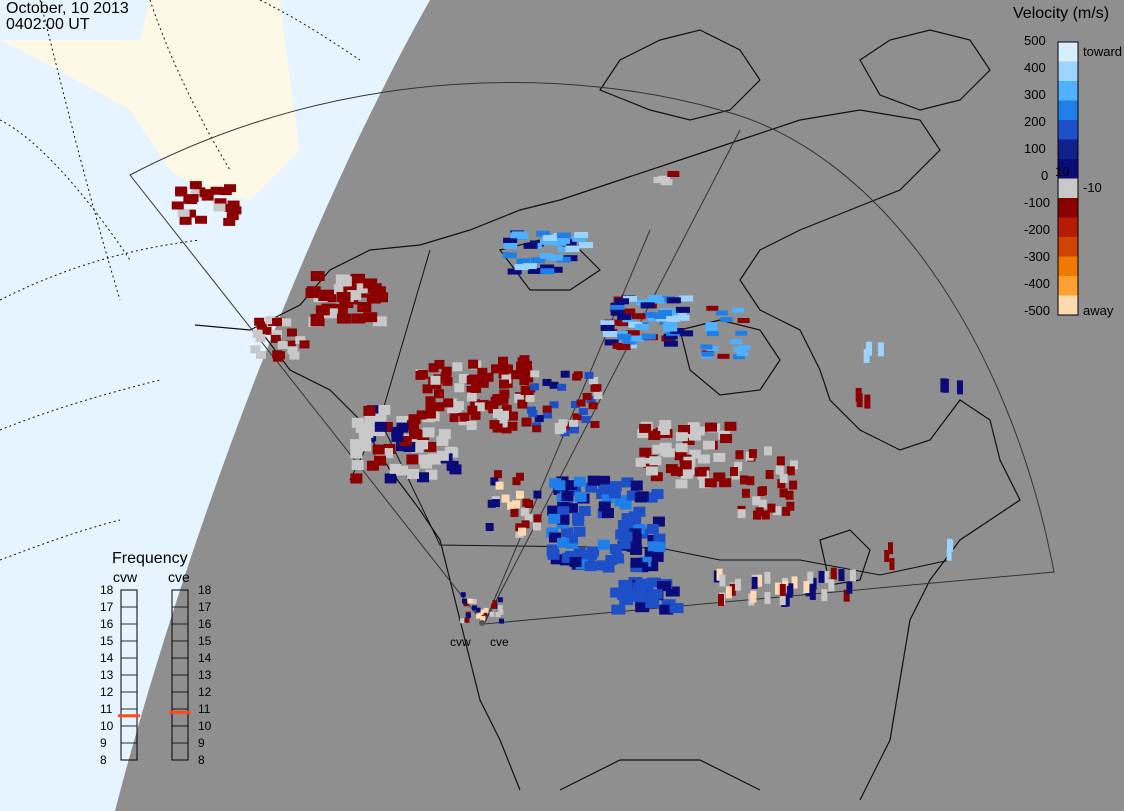 Image resolution: width=1124 pixels, height=811 pixels. What do you see at coordinates (1035, 121) in the screenshot?
I see `colorbar-tick: 200` at bounding box center [1035, 121].